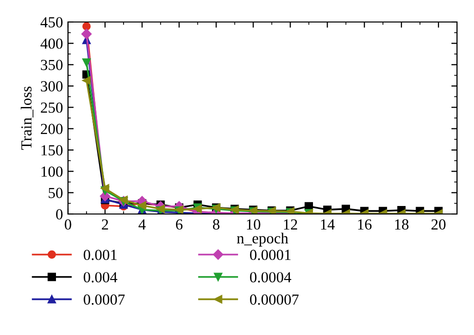  What do you see at coordinates (55, 193) in the screenshot?
I see `y-tick-label: 50` at bounding box center [55, 193].